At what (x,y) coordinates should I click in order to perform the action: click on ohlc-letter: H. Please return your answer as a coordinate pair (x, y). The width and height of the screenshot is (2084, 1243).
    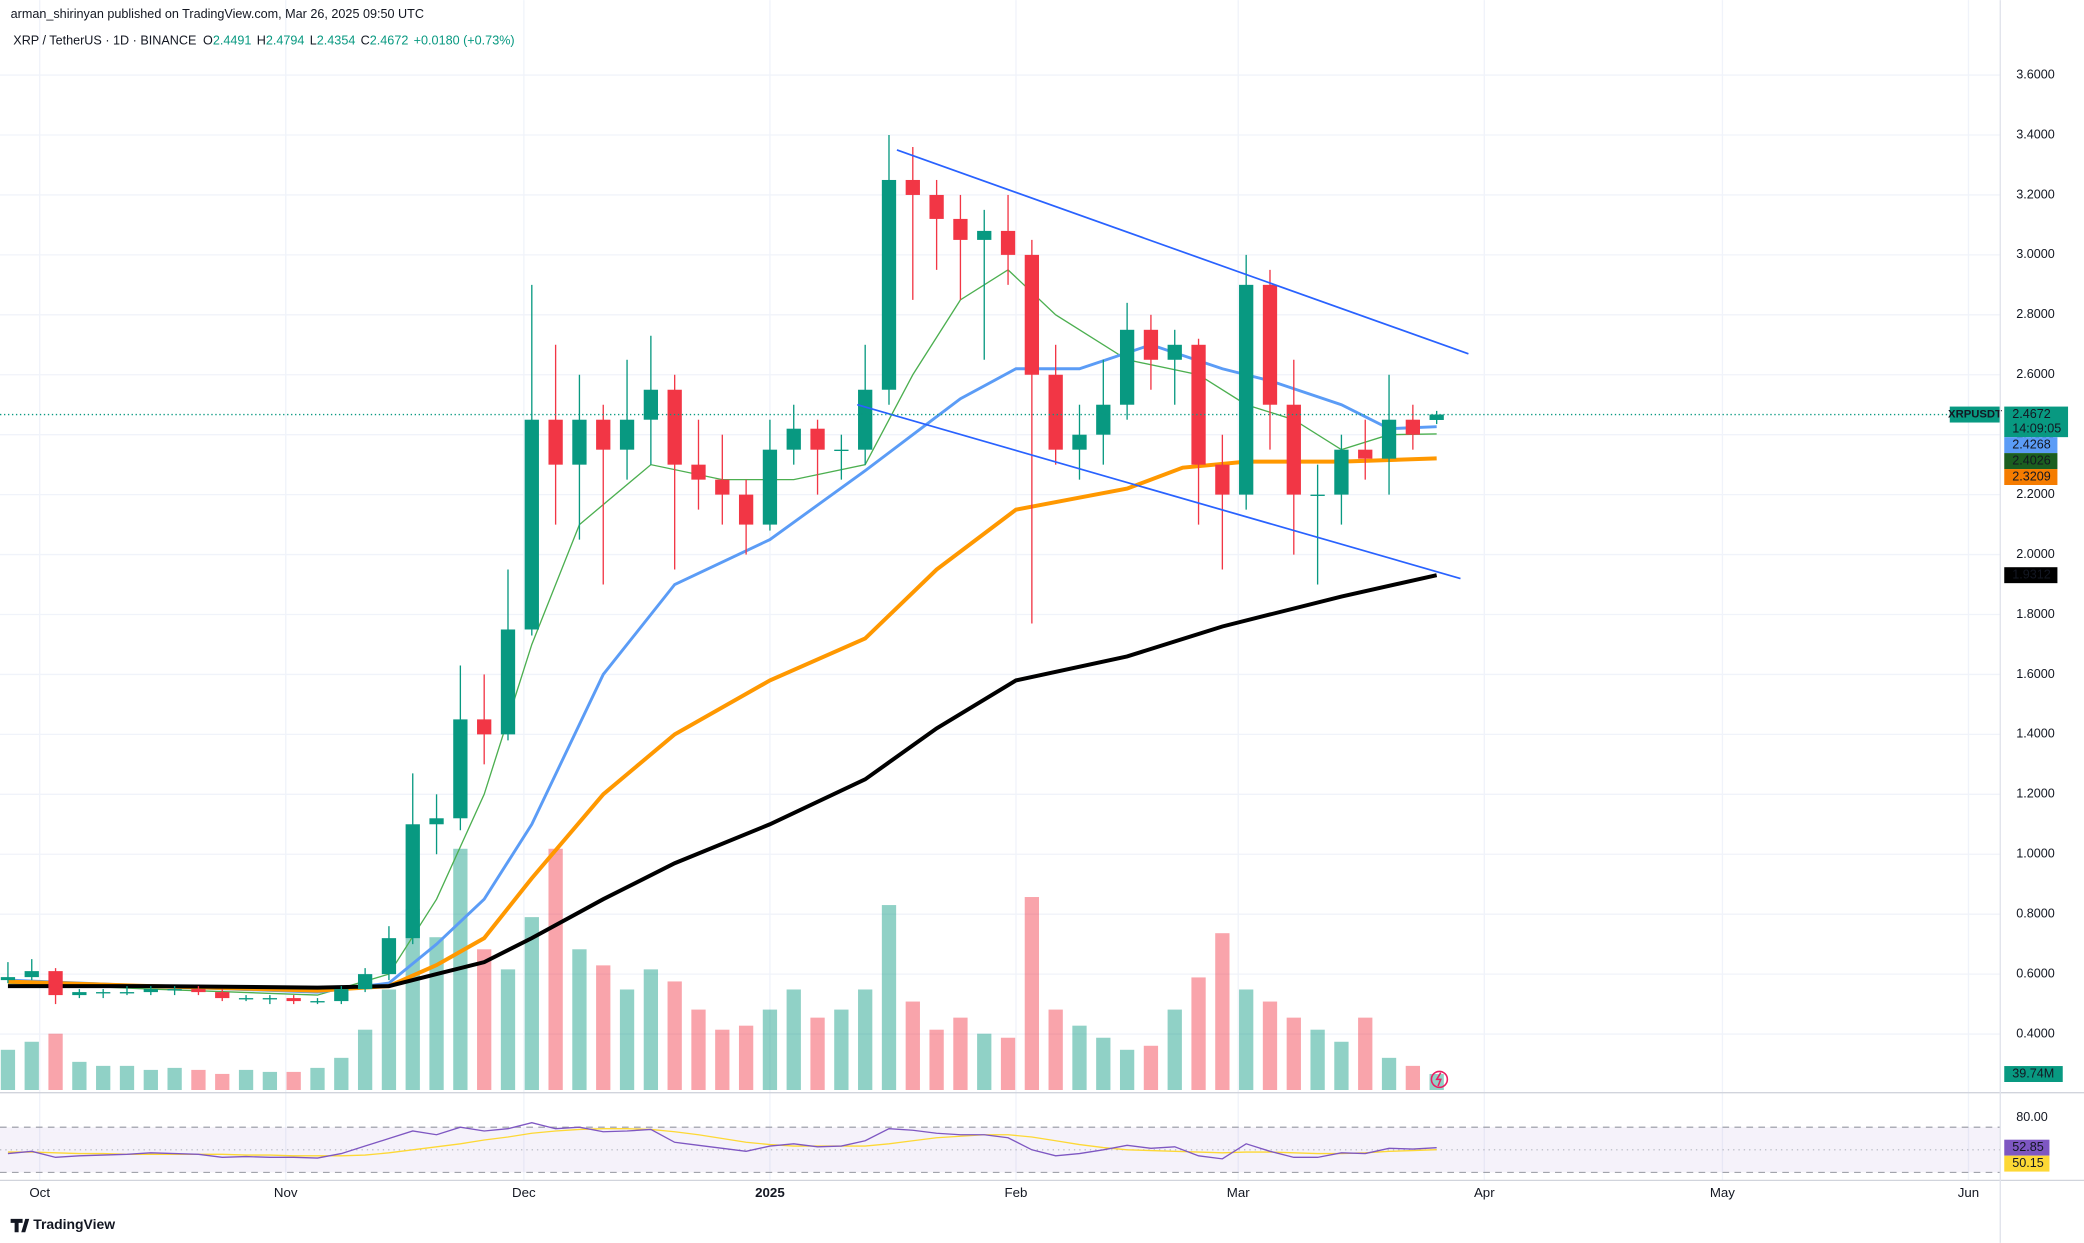
    Looking at the image, I should click on (261, 41).